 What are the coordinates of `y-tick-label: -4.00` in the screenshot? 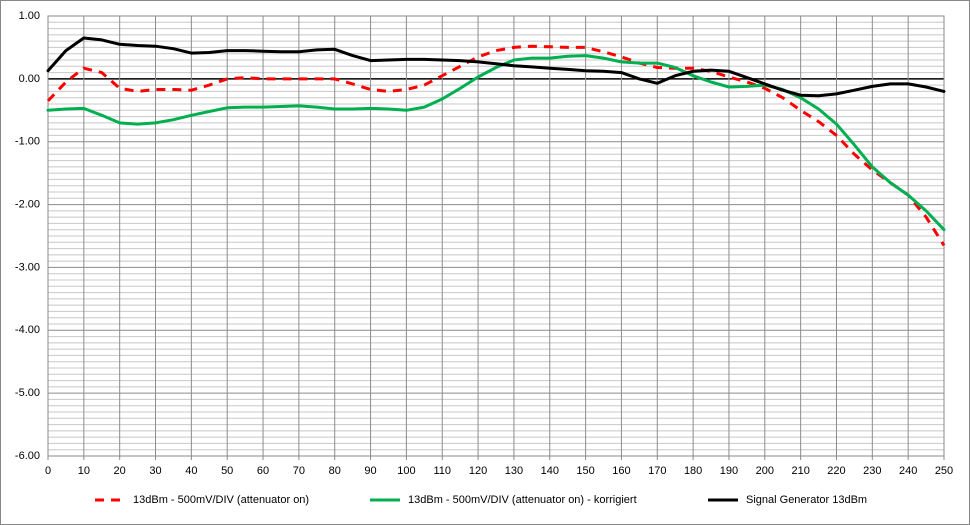 It's located at (27, 330).